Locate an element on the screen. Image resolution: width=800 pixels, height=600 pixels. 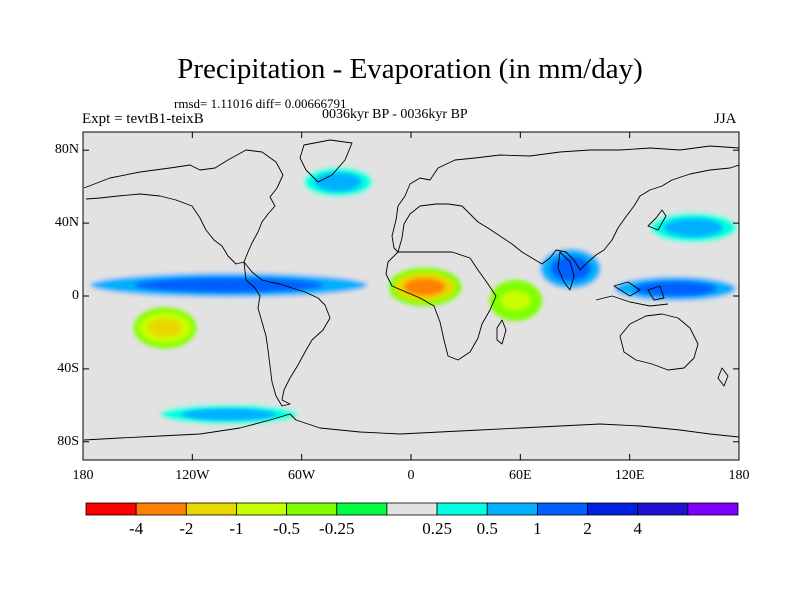
coast-antarctica is located at coordinates (411, 427).